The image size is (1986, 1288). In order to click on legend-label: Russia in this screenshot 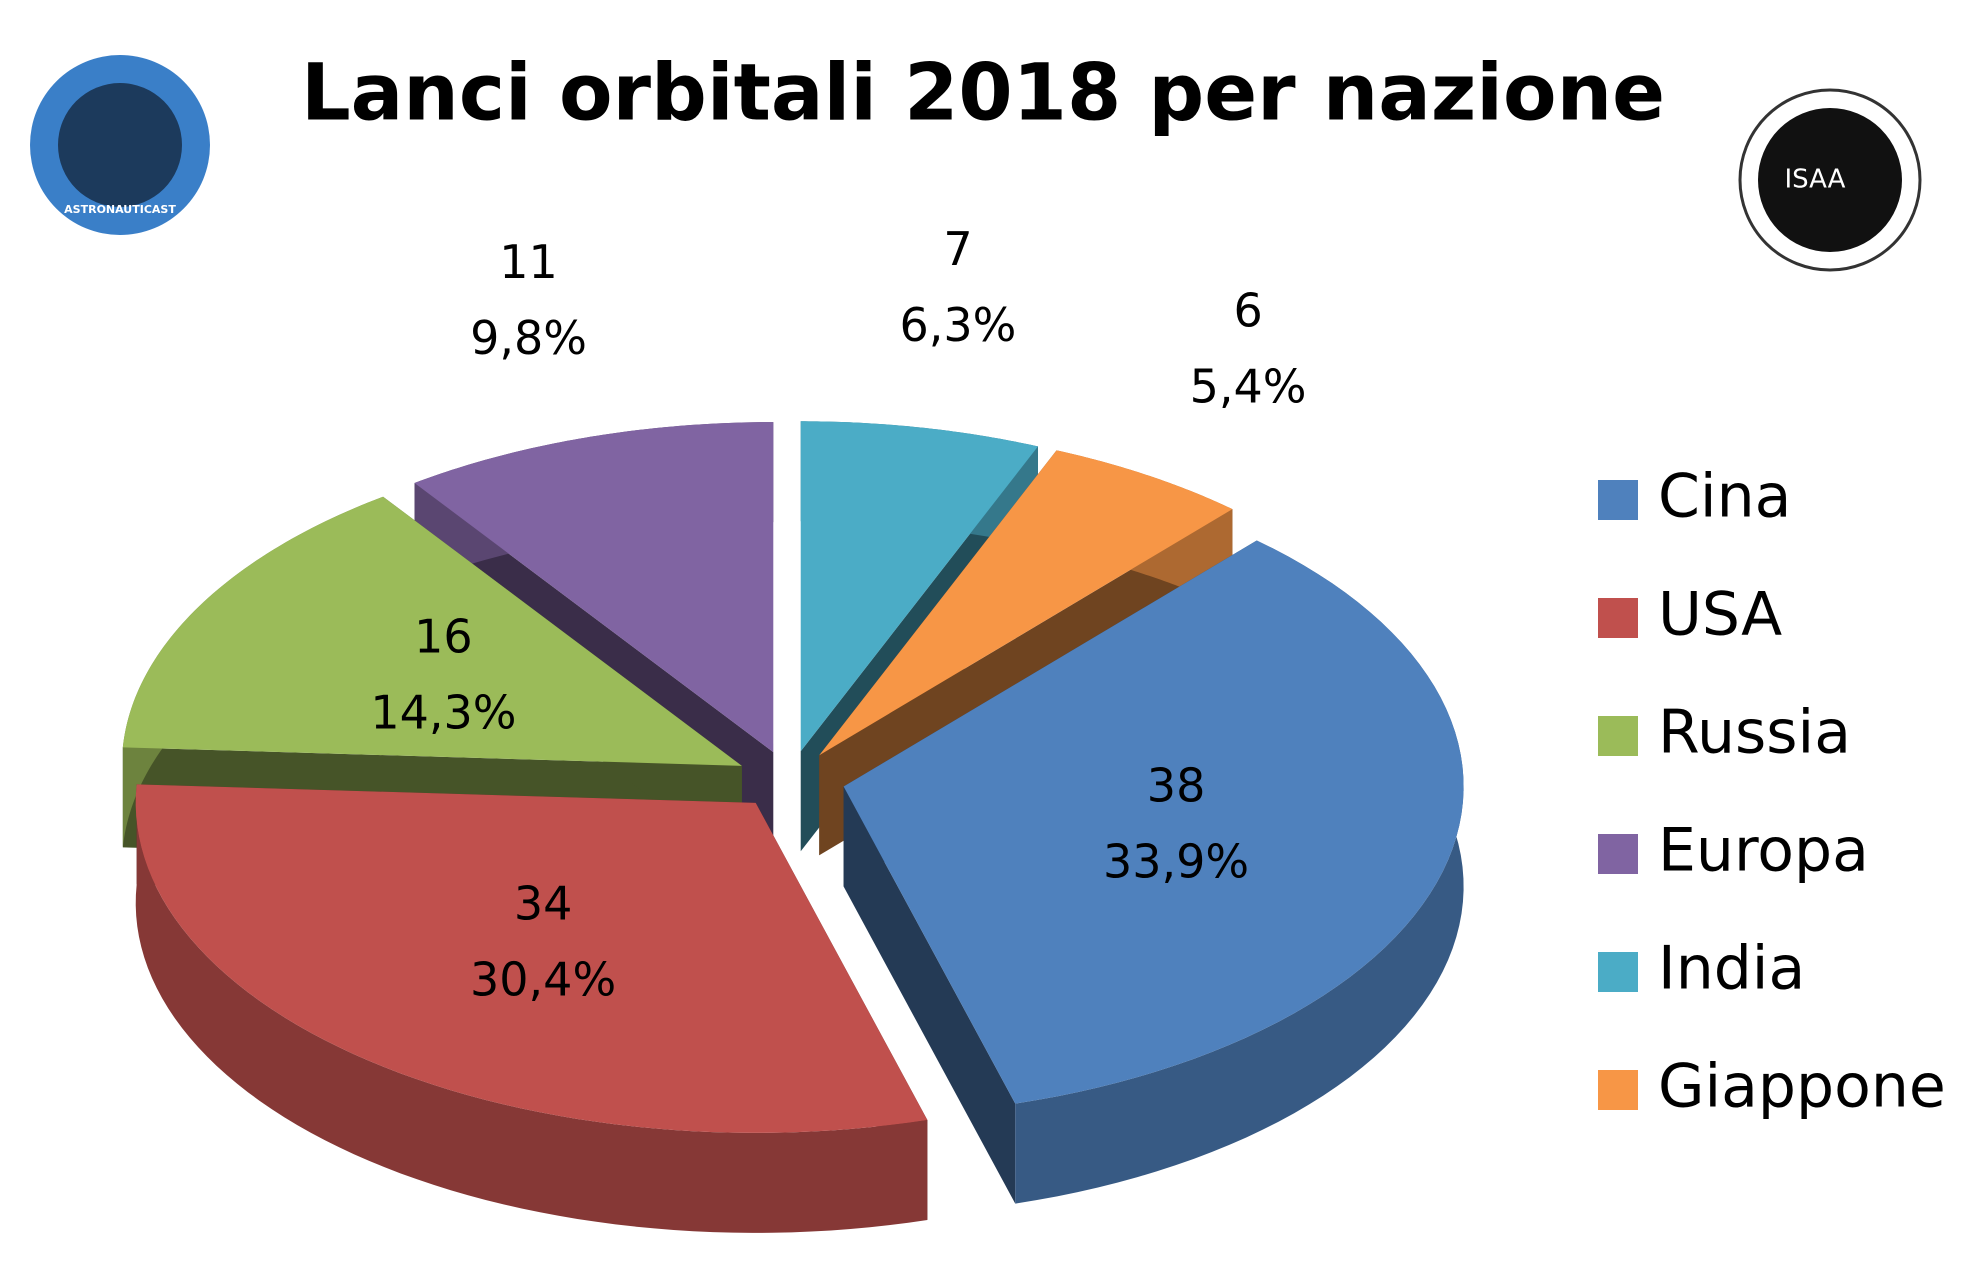, I will do `click(1754, 733)`.